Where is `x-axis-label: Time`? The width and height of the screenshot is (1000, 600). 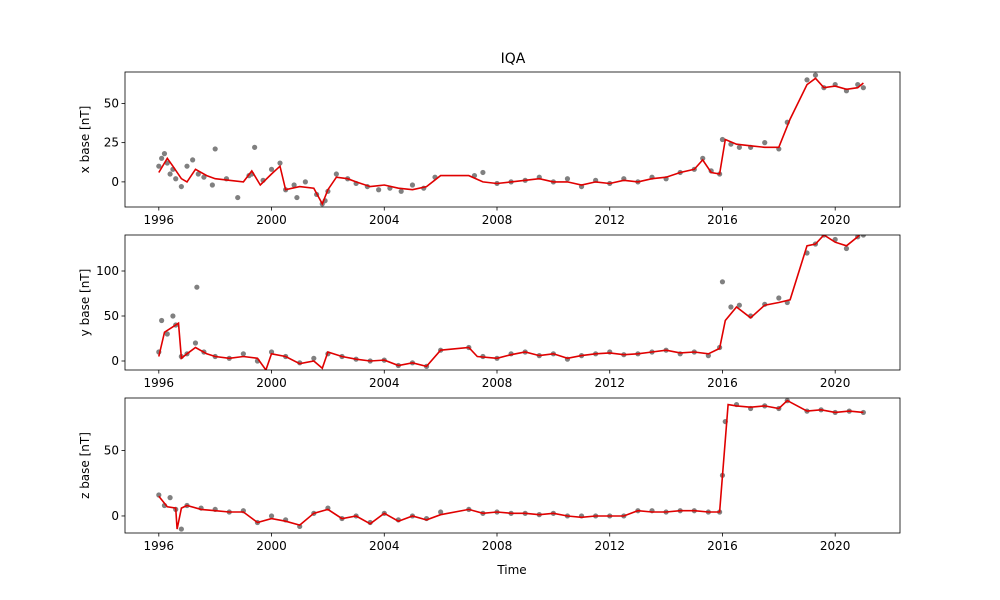
x-axis-label: Time is located at coordinates (511, 570).